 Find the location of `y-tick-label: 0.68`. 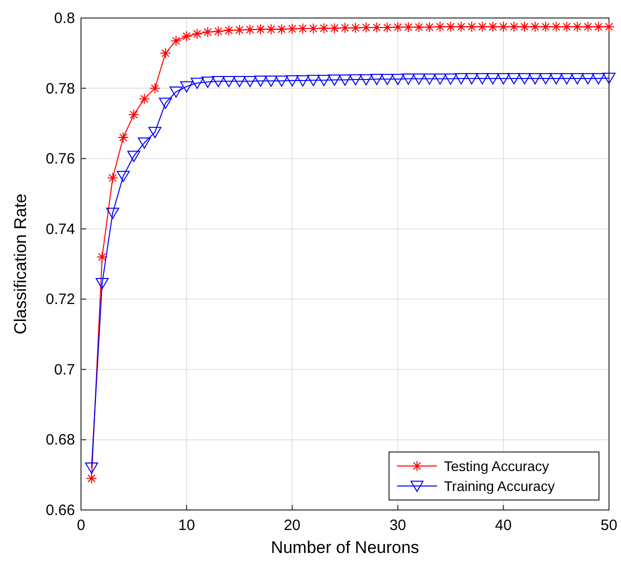

y-tick-label: 0.68 is located at coordinates (60, 440).